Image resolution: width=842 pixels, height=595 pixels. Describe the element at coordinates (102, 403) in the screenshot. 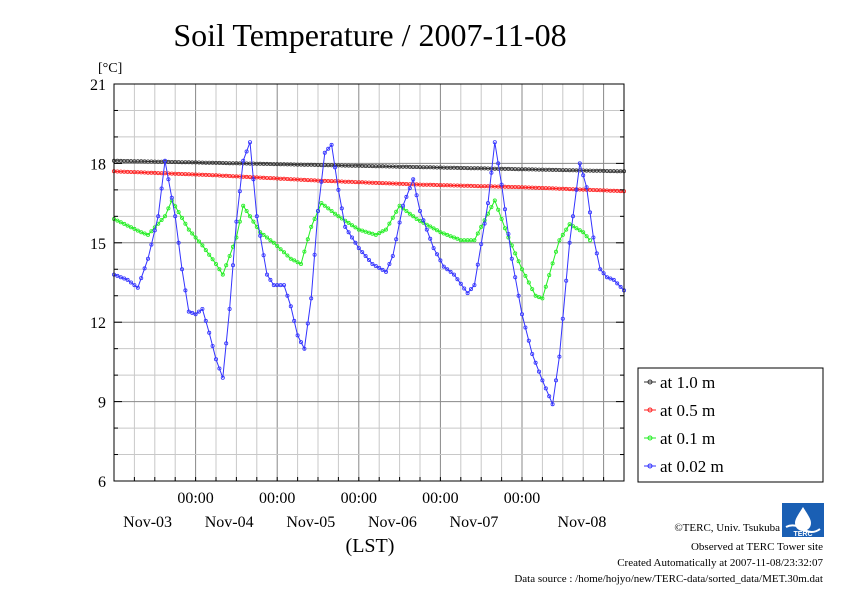

I see `y-tick-label: 9` at that location.